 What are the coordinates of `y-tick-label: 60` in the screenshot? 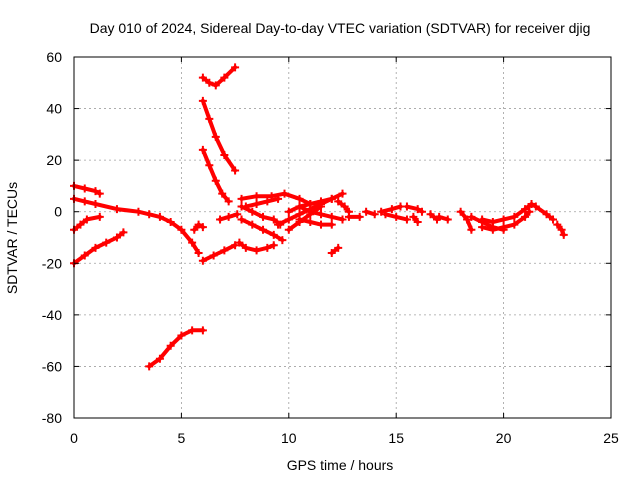 It's located at (54, 57).